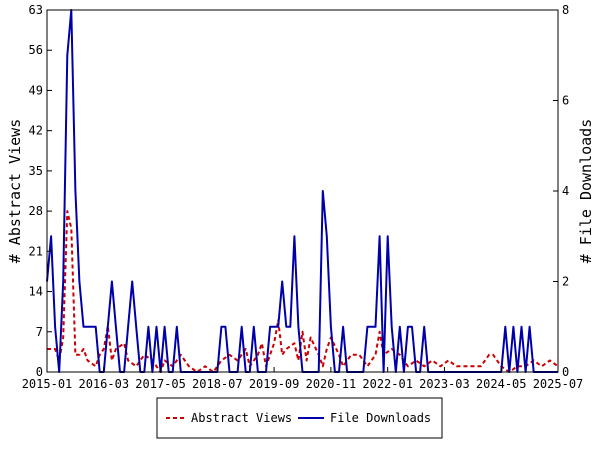  Describe the element at coordinates (274, 384) in the screenshot. I see `x-axis-tick-label: 2019-09` at that location.